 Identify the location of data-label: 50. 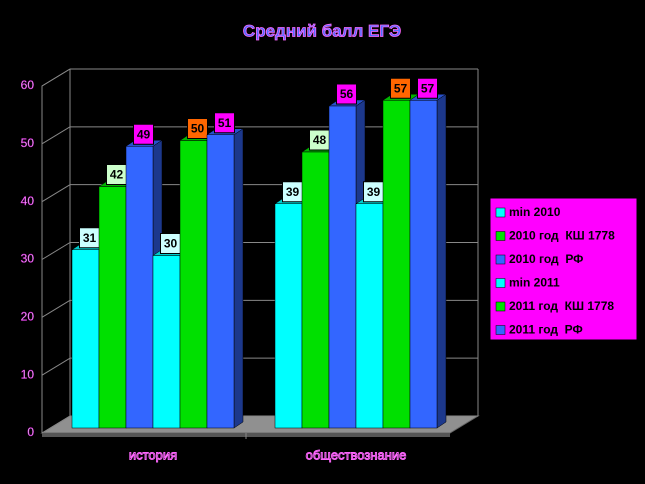
(198, 129).